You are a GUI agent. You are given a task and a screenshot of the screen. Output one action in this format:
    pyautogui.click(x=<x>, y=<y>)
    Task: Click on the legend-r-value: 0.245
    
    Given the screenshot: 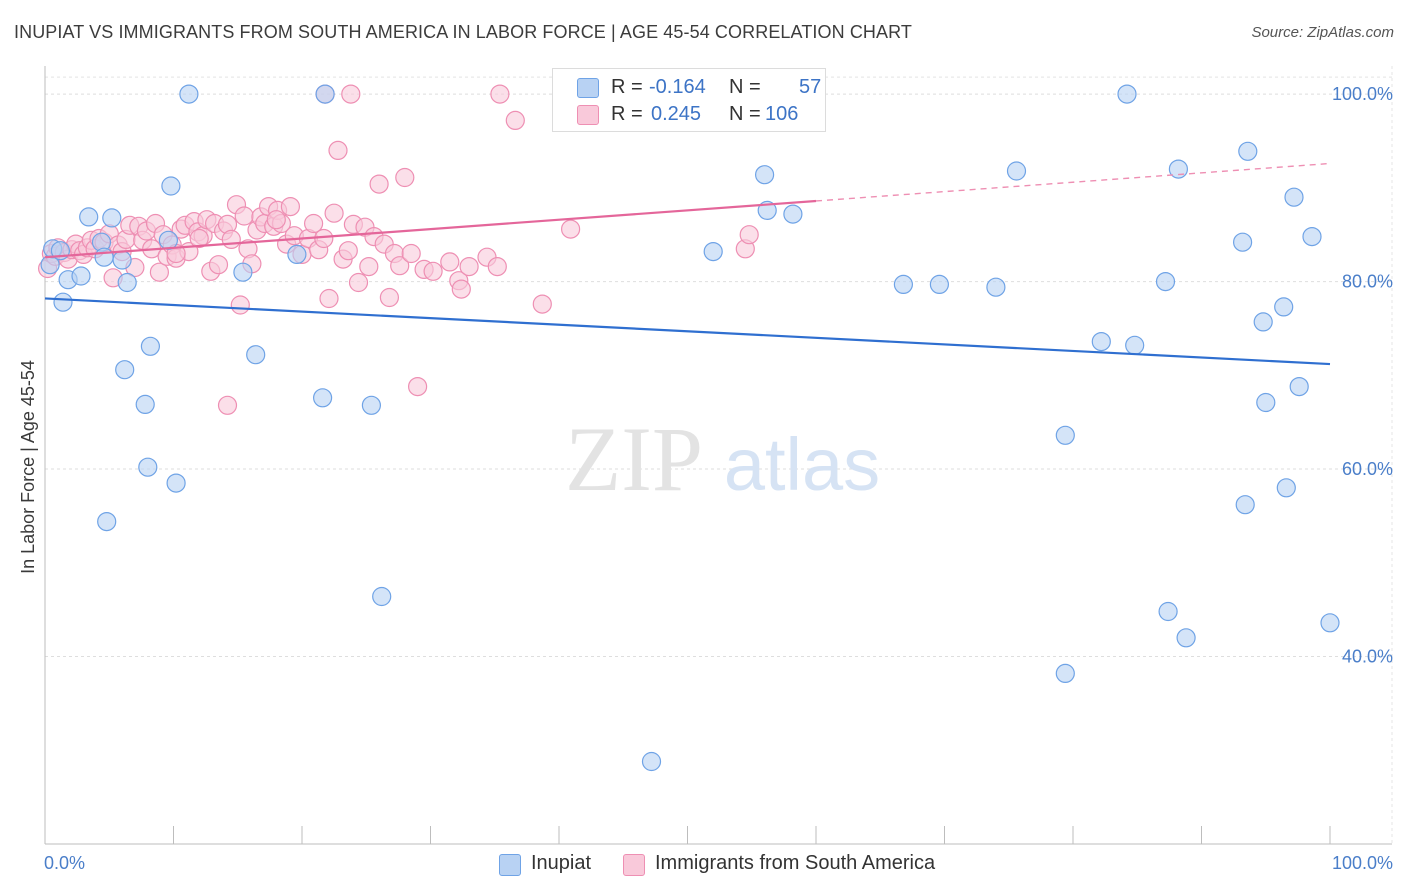 What is the action you would take?
    pyautogui.click(x=676, y=114)
    